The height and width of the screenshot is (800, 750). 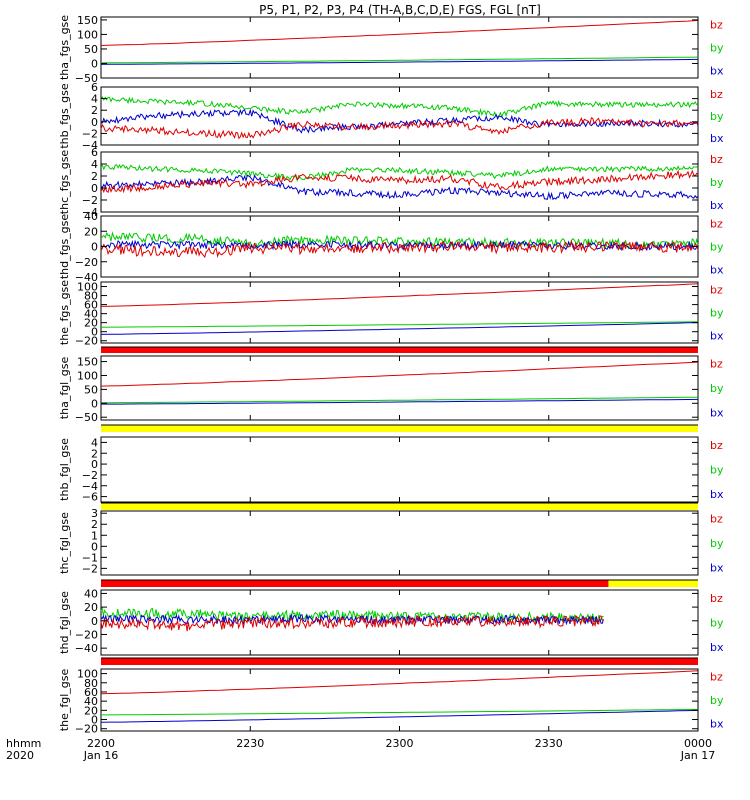 I want to click on y-axis-label: thb_fgs_gse, so click(x=64, y=116).